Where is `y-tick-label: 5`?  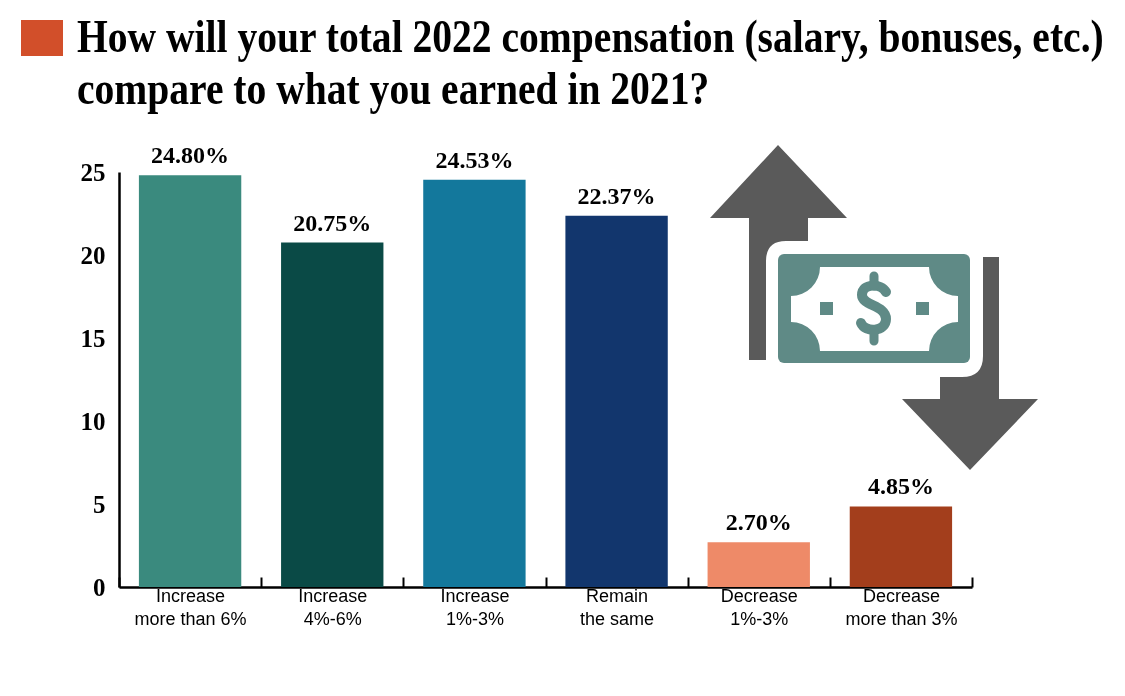 y-tick-label: 5 is located at coordinates (99, 504).